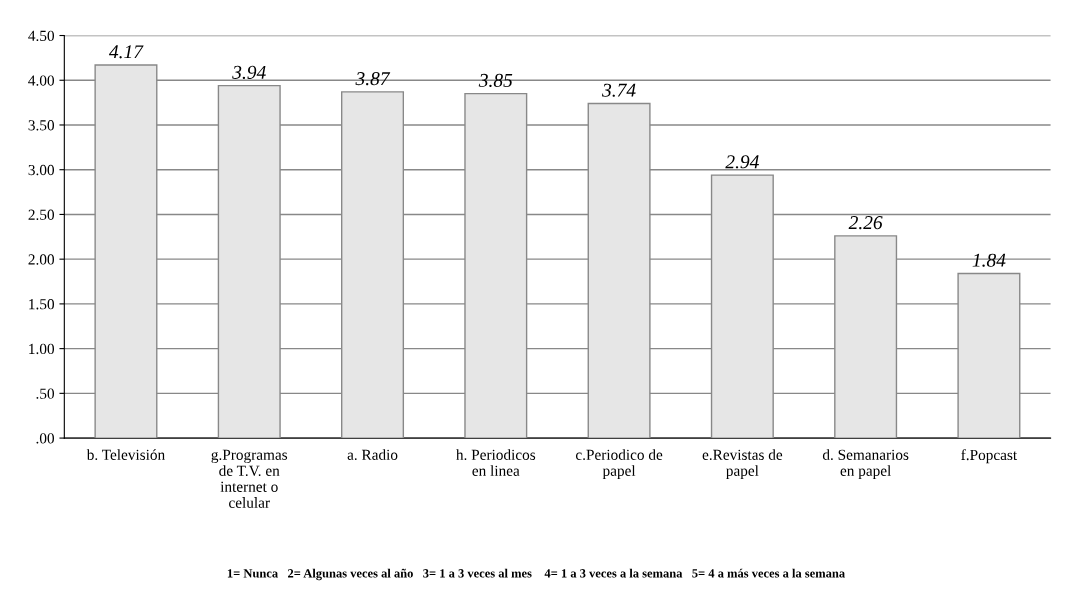 The width and height of the screenshot is (1072, 592). What do you see at coordinates (536, 574) in the screenshot?
I see `text: 1= Nunca 2= Algunas veces al año 3= 1 a 3 veces al mes 4= 1 a 3 veces a la semana 5= 4 a más veces a la semana` at bounding box center [536, 574].